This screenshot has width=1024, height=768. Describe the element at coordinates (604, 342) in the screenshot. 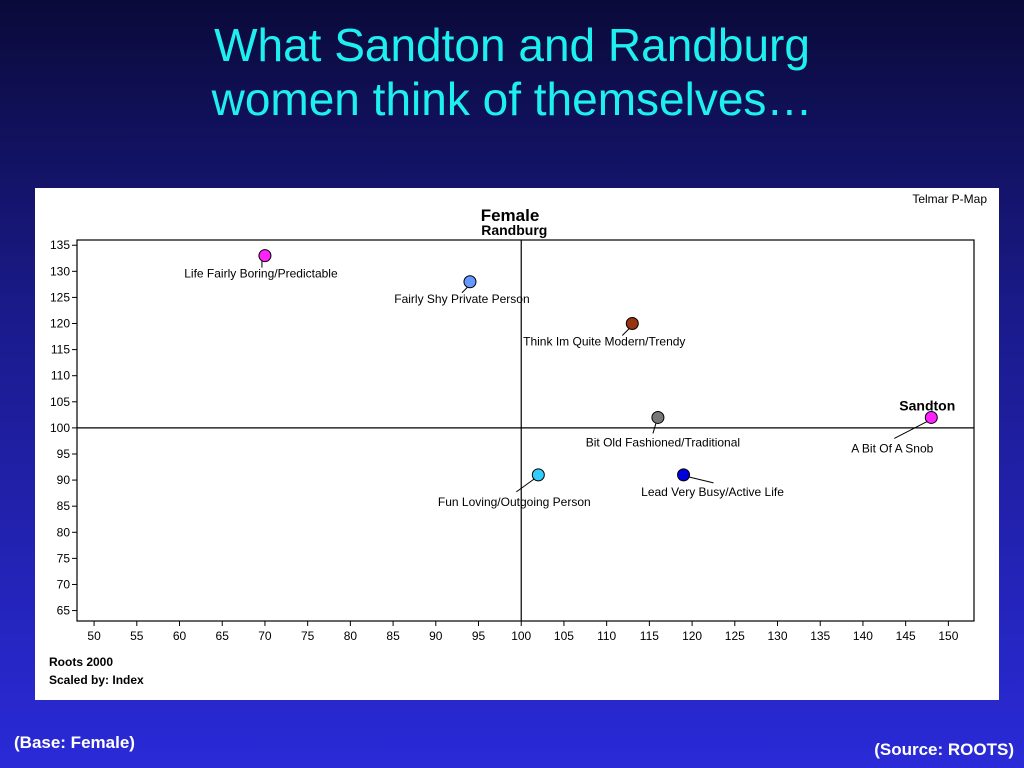

I see `data-point-label: Think Im Quite Modern/Trendy` at that location.